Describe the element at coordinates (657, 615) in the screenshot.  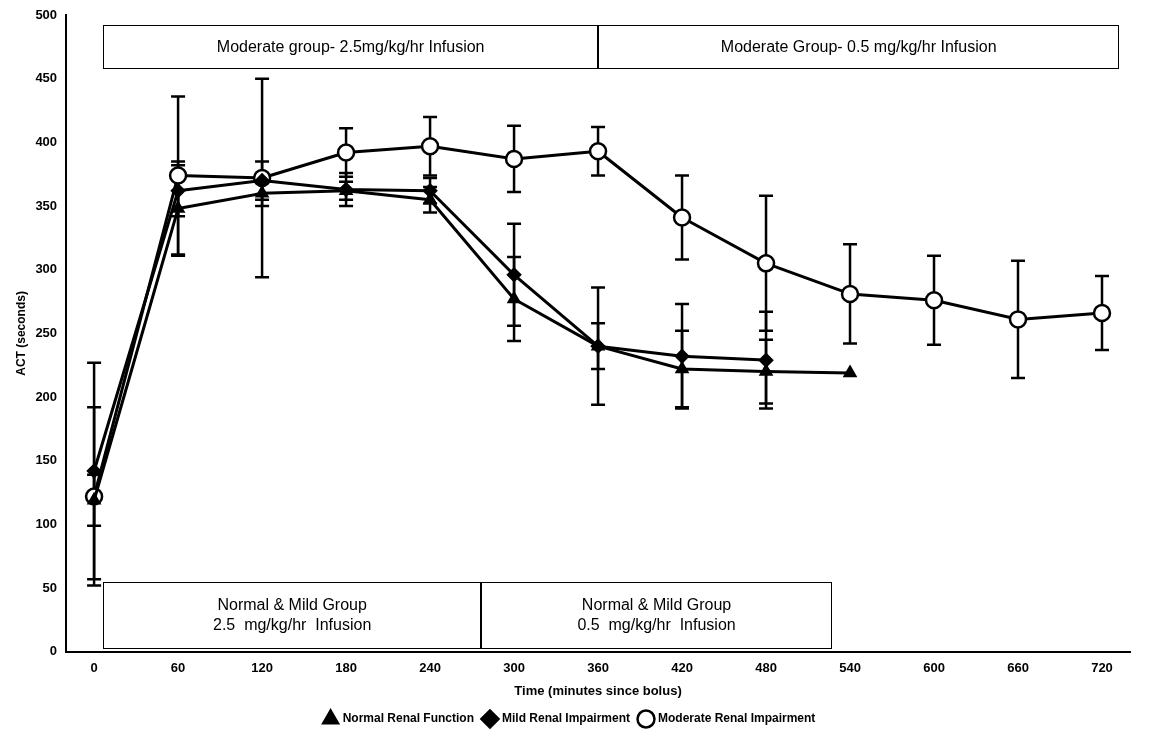
I see `annotation: Normal & Mild Group 0.5 mg/kg/hr Infusion` at that location.